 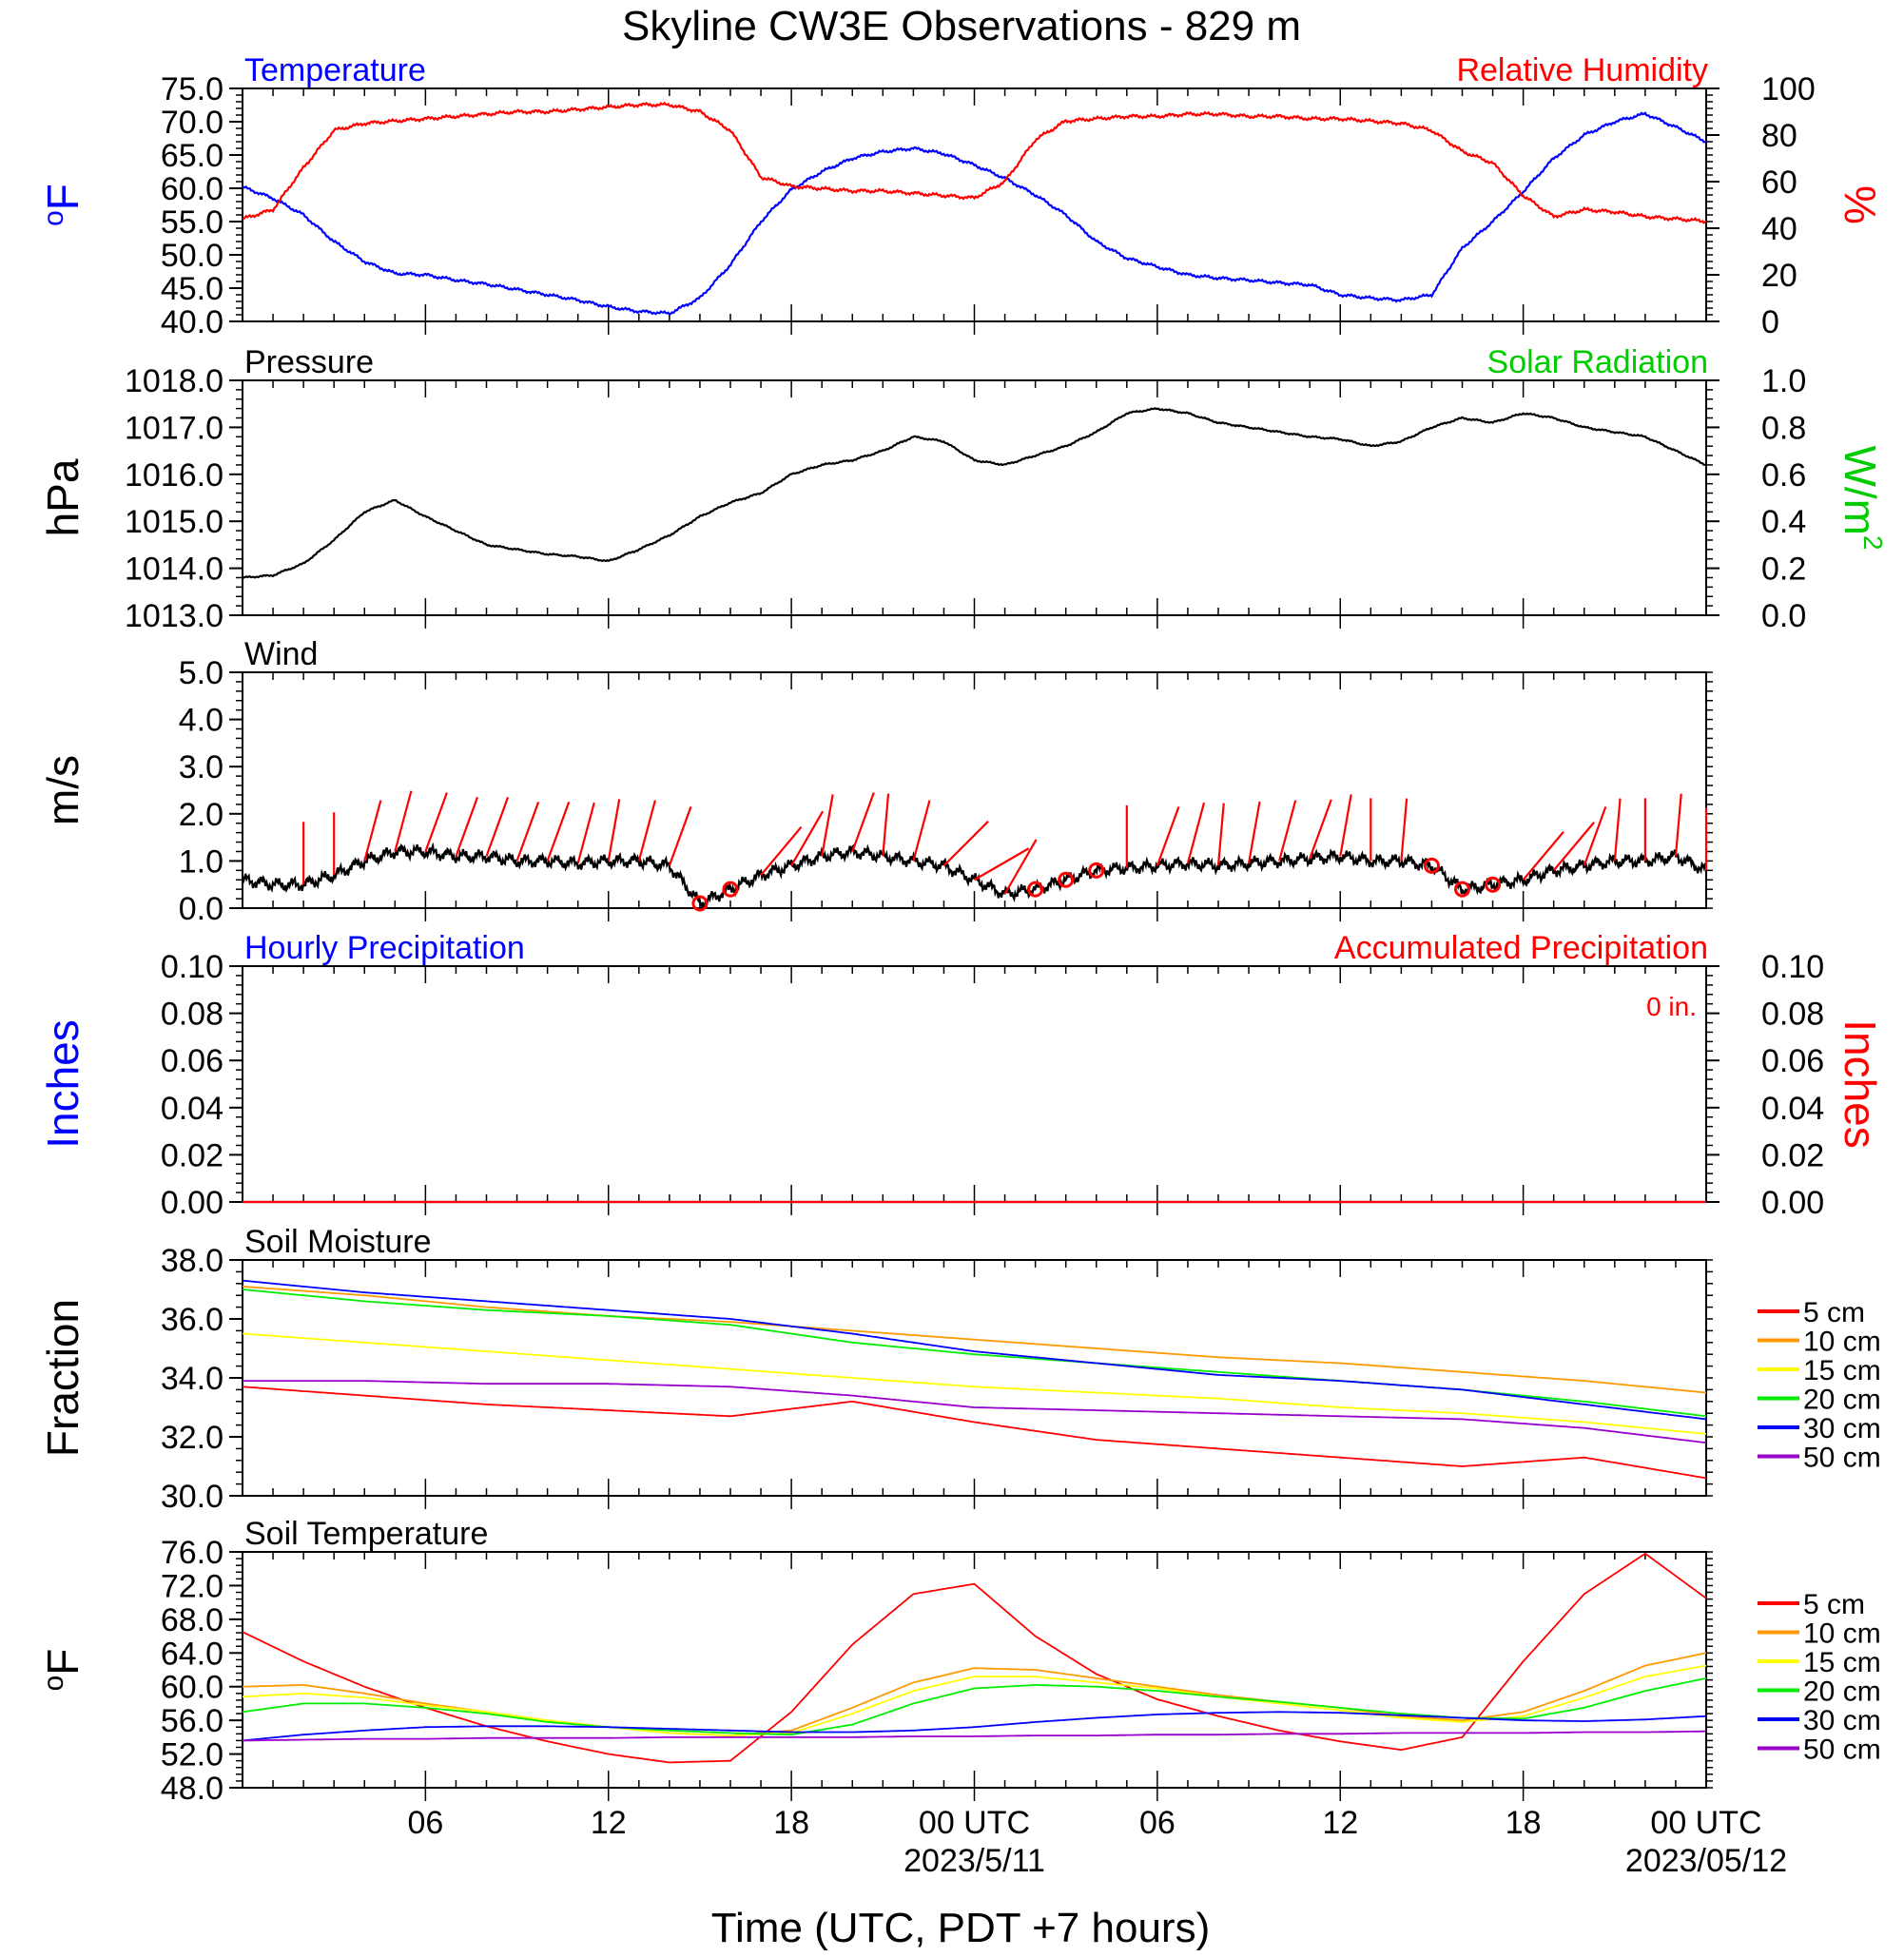 I want to click on panel-title-left: Soil Temperature, so click(x=366, y=1534).